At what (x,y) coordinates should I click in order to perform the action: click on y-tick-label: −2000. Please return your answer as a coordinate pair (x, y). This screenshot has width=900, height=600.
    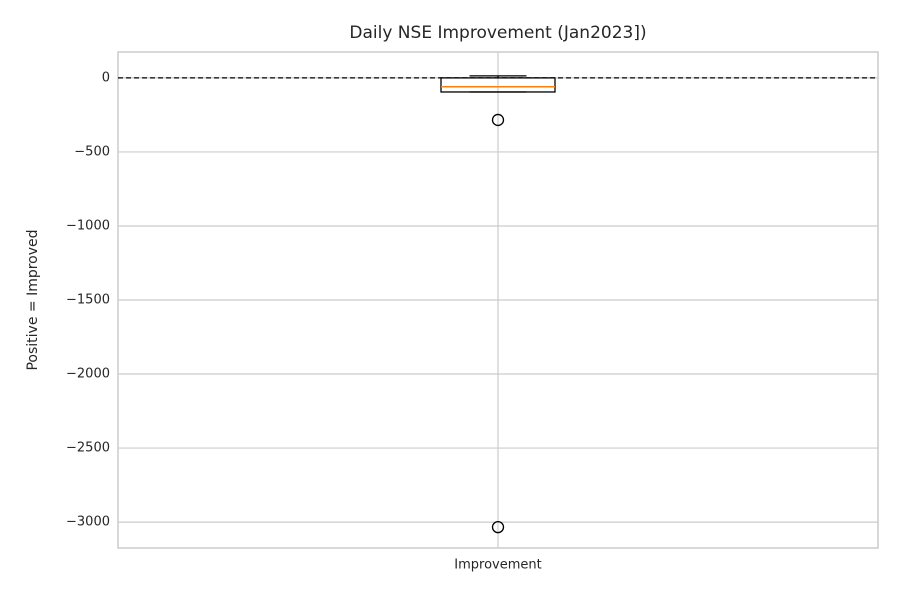
    Looking at the image, I should click on (88, 374).